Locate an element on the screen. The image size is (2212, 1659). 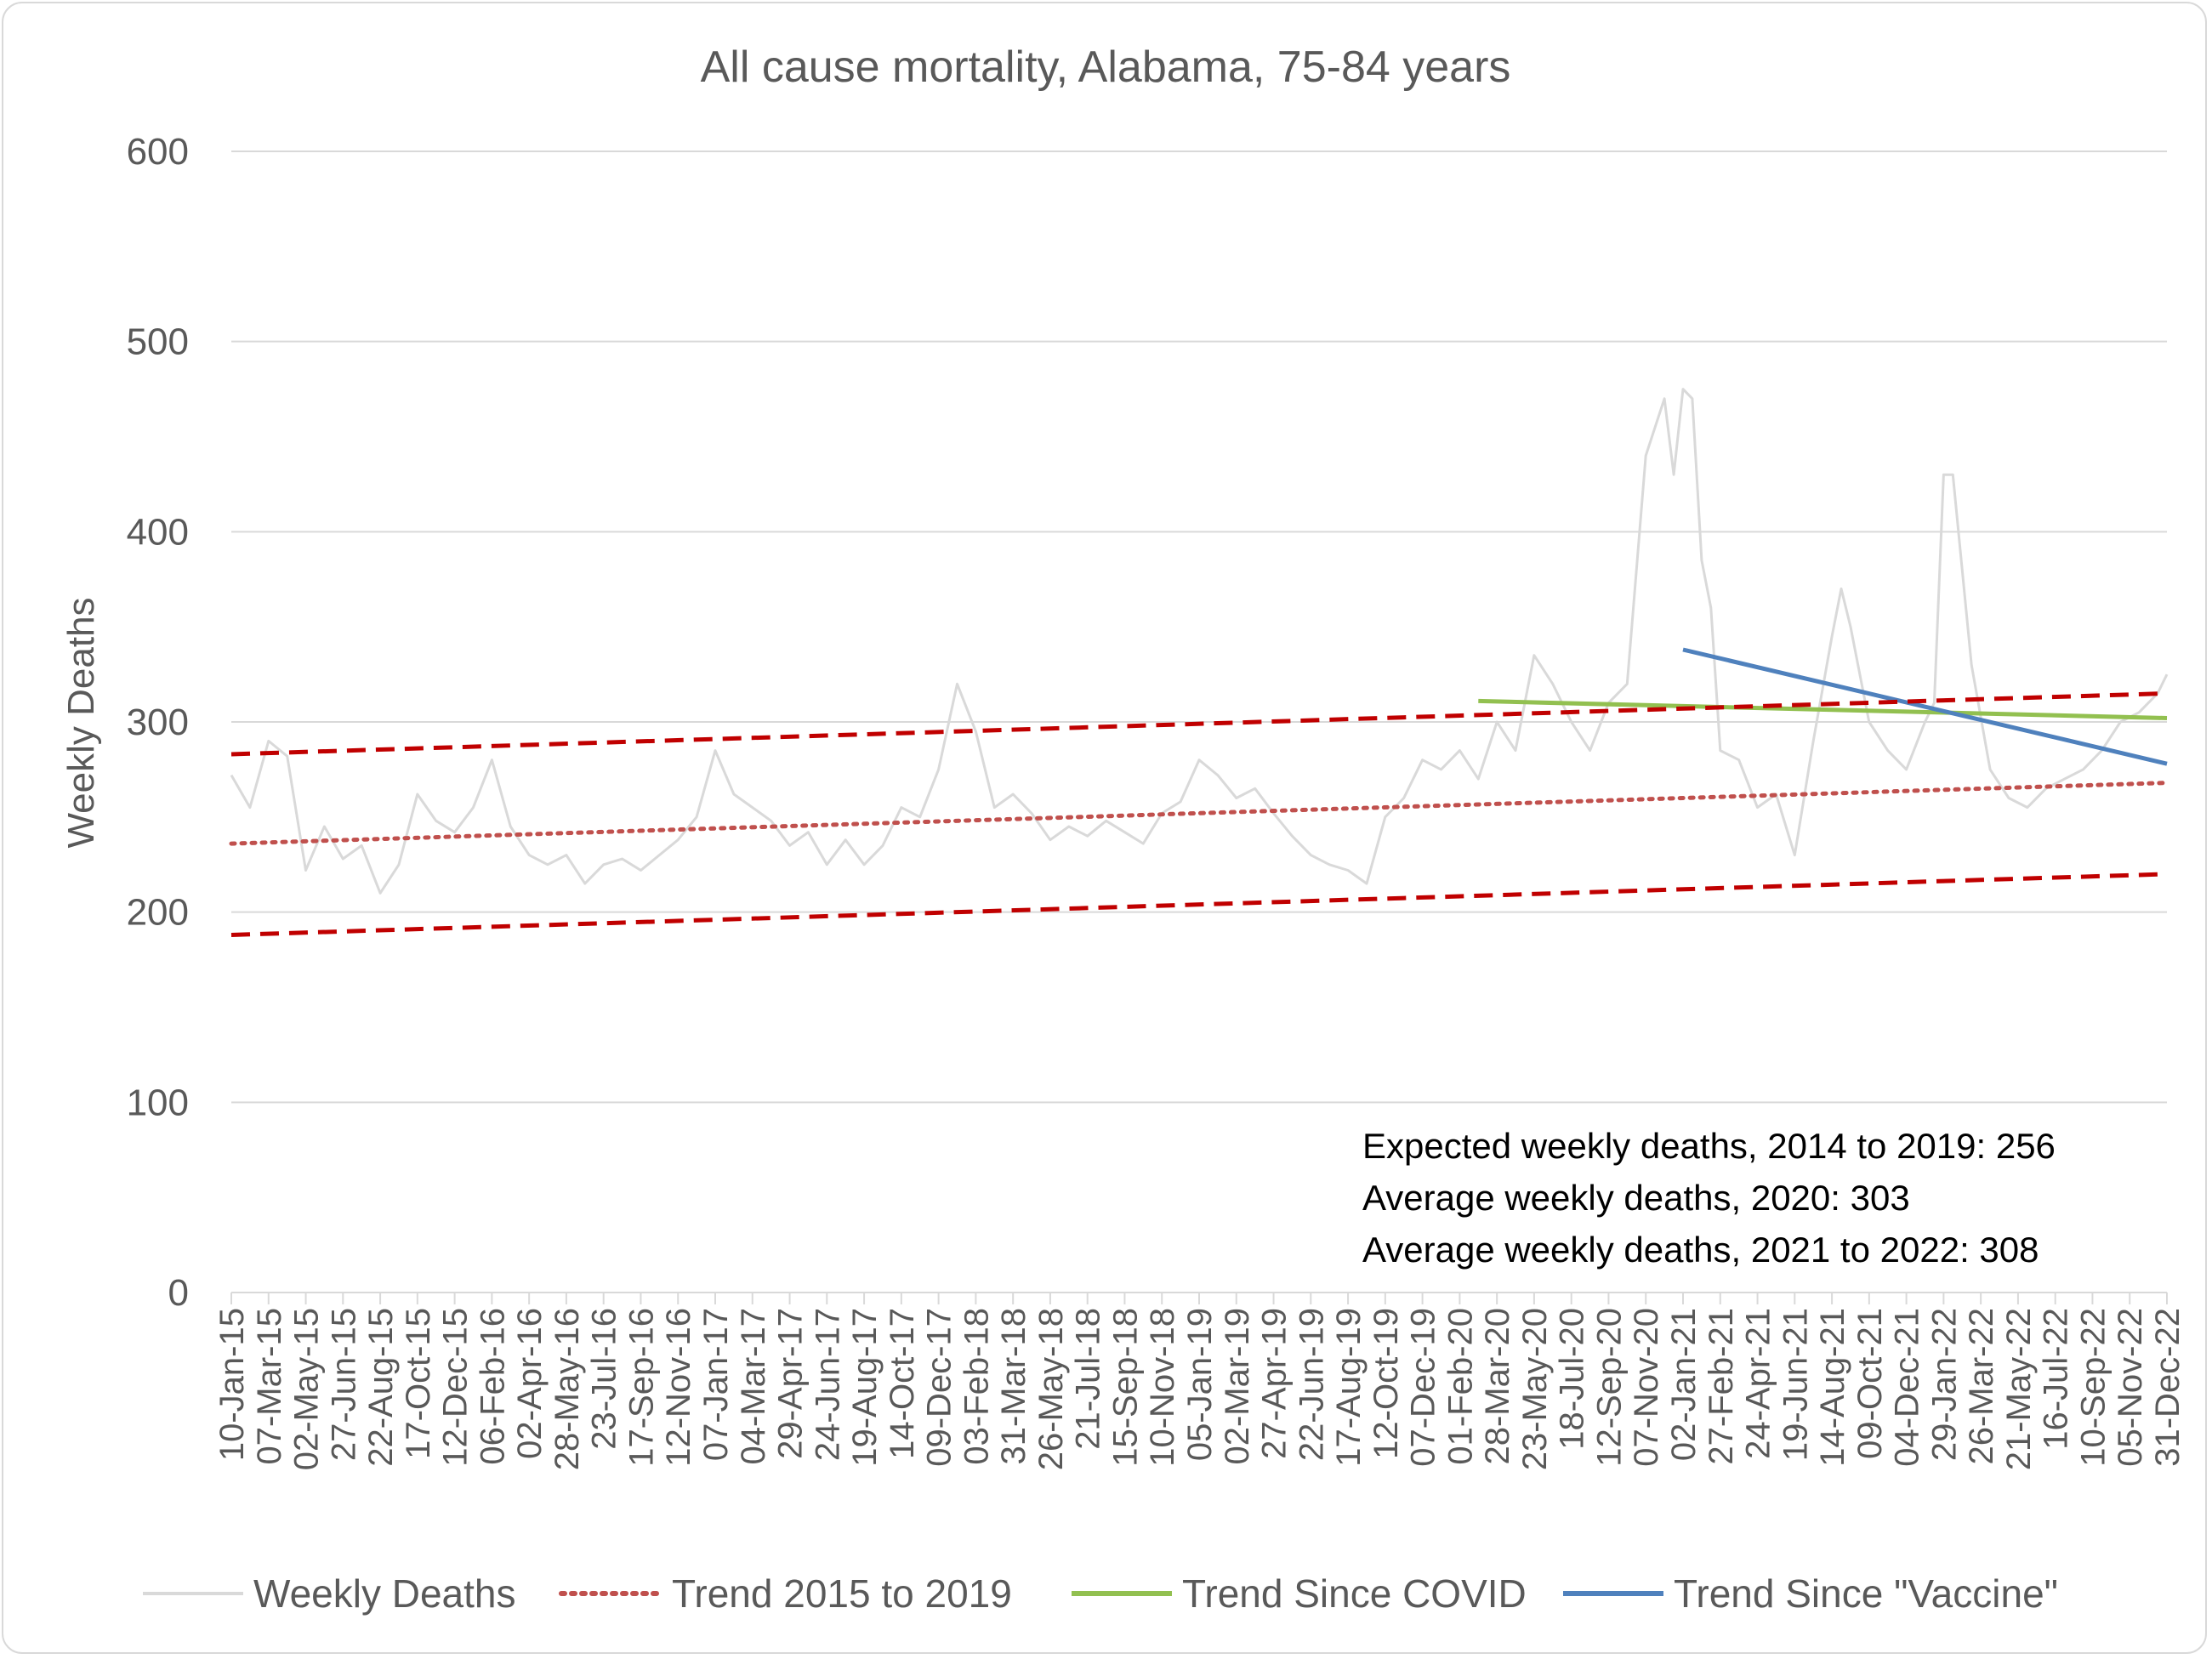
x-tick-label: 12-Sep-20 is located at coordinates (1609, 1387).